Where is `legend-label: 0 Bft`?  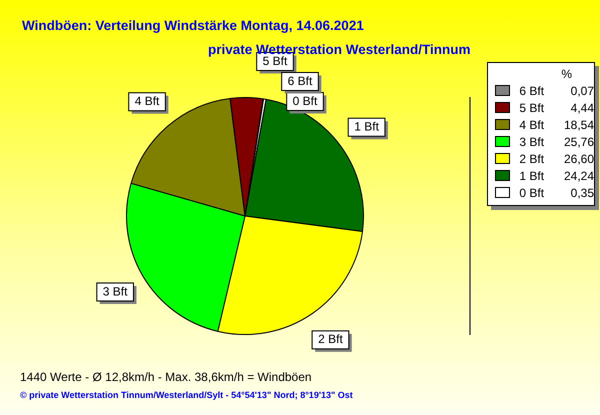 legend-label: 0 Bft is located at coordinates (532, 193).